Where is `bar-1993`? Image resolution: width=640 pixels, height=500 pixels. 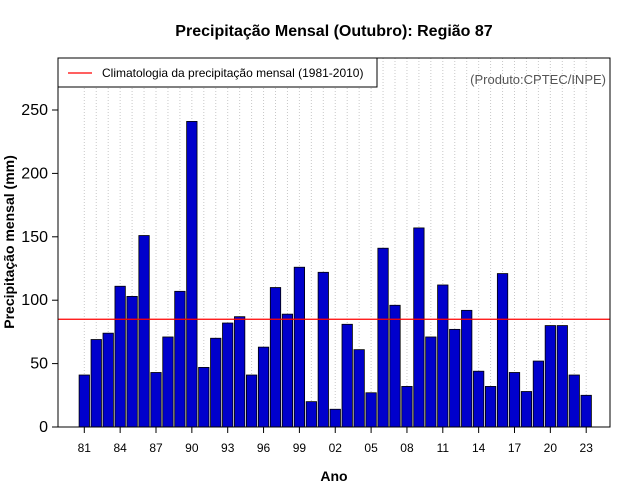 bar-1993 is located at coordinates (228, 375).